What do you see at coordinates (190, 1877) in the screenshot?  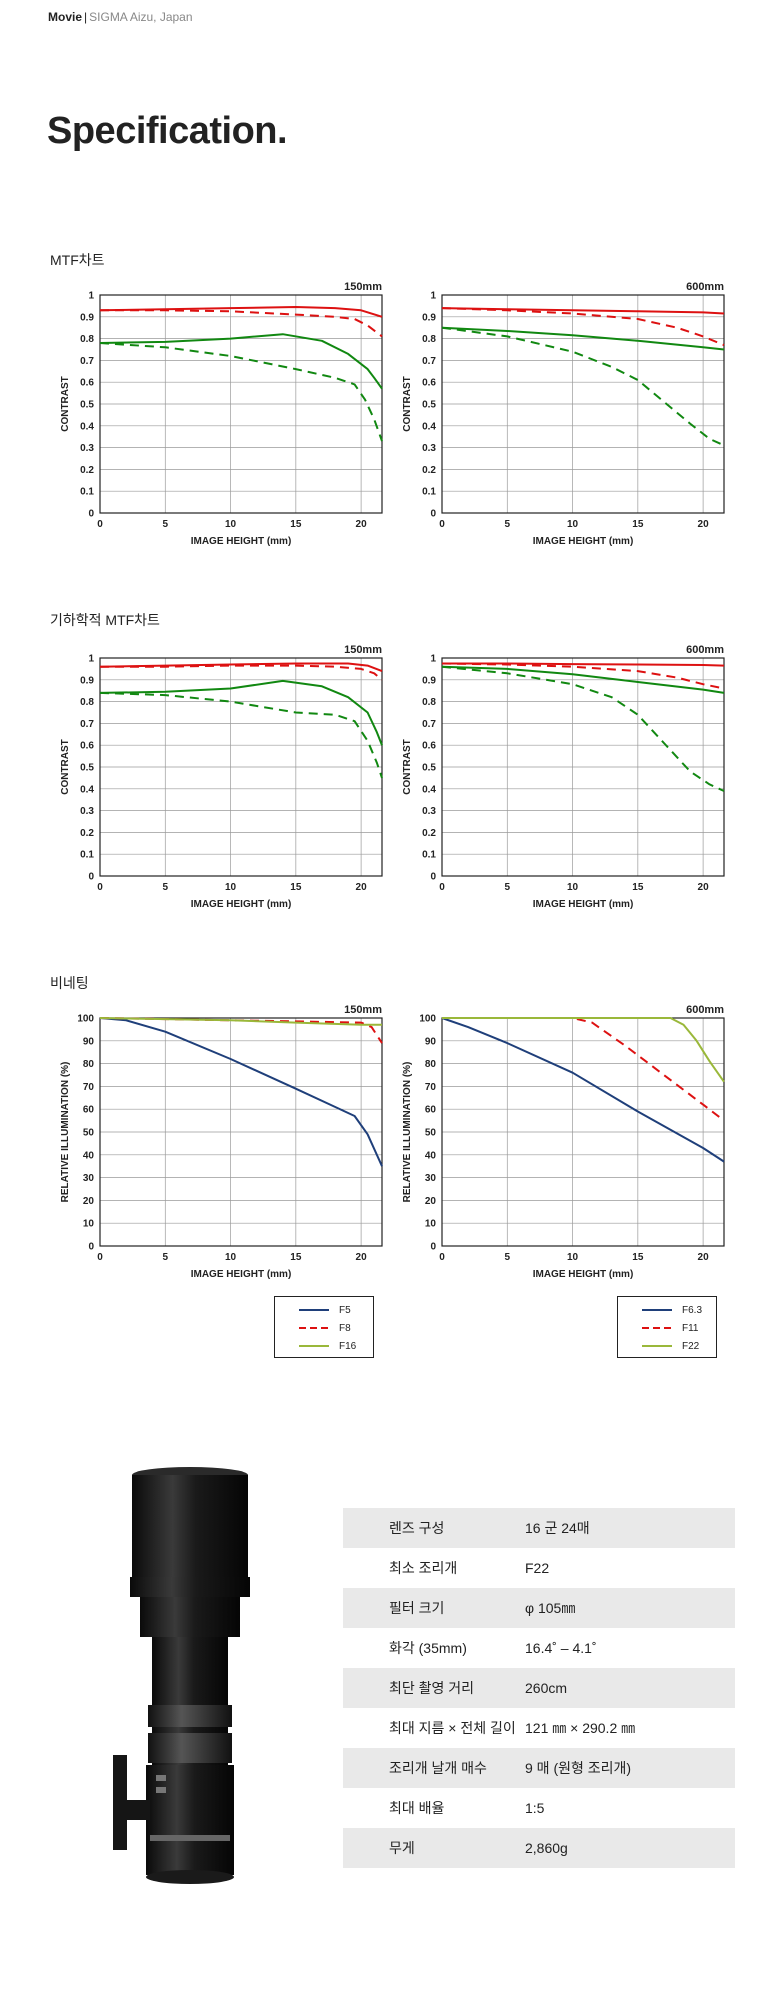 I see `lens-rear-cap` at bounding box center [190, 1877].